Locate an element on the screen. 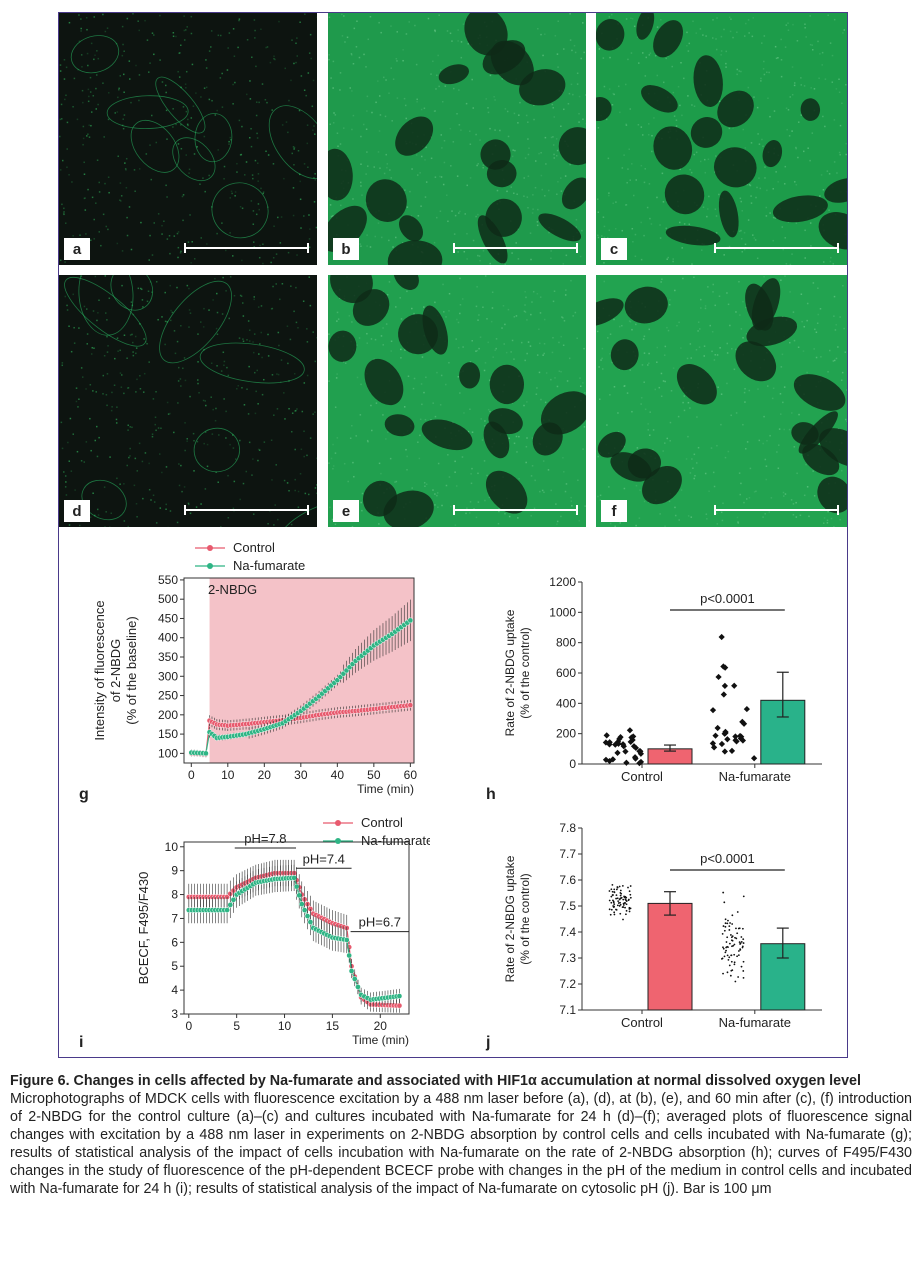 The width and height of the screenshot is (922, 1265). x-tick-label: 10 is located at coordinates (285, 1026).